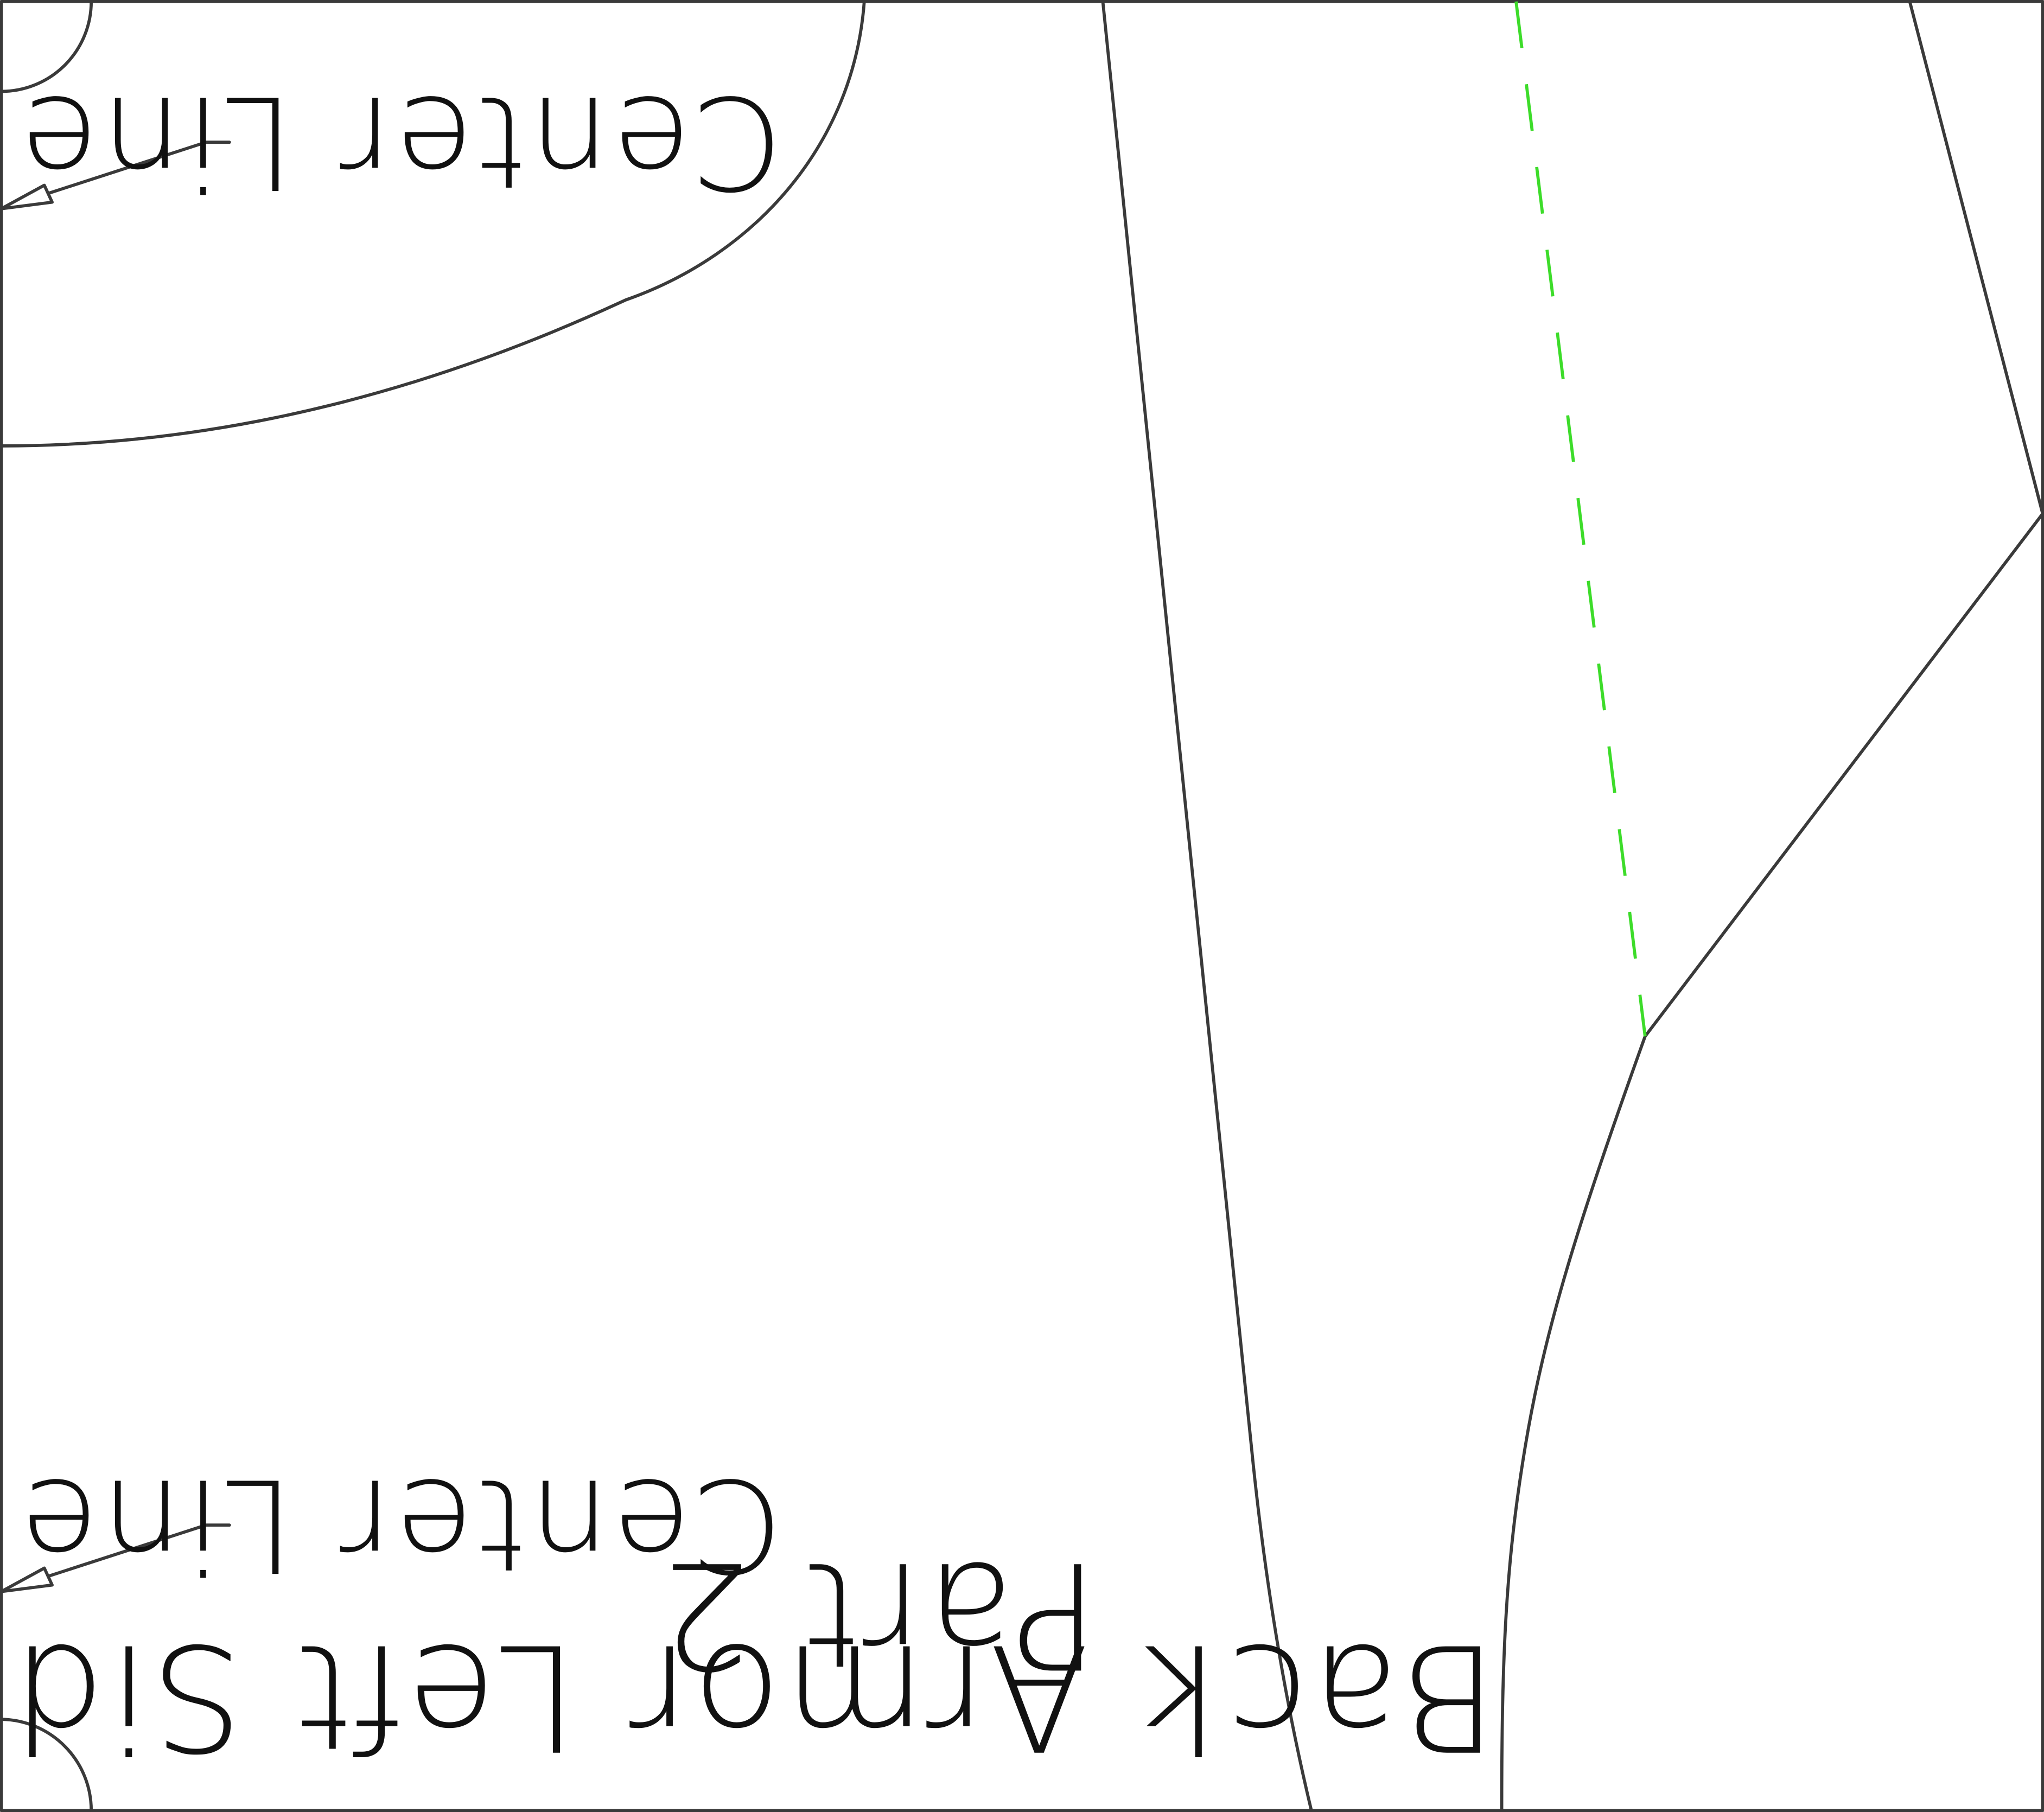 The width and height of the screenshot is (2044, 1812). I want to click on seam-line-left, so click(1207, 906).